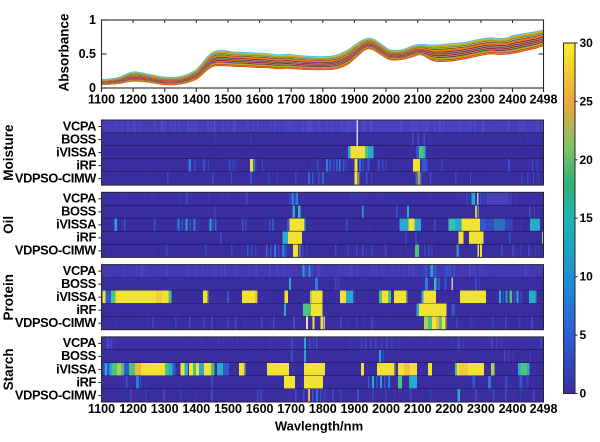  I want to click on svg-text: 30, so click(587, 43).